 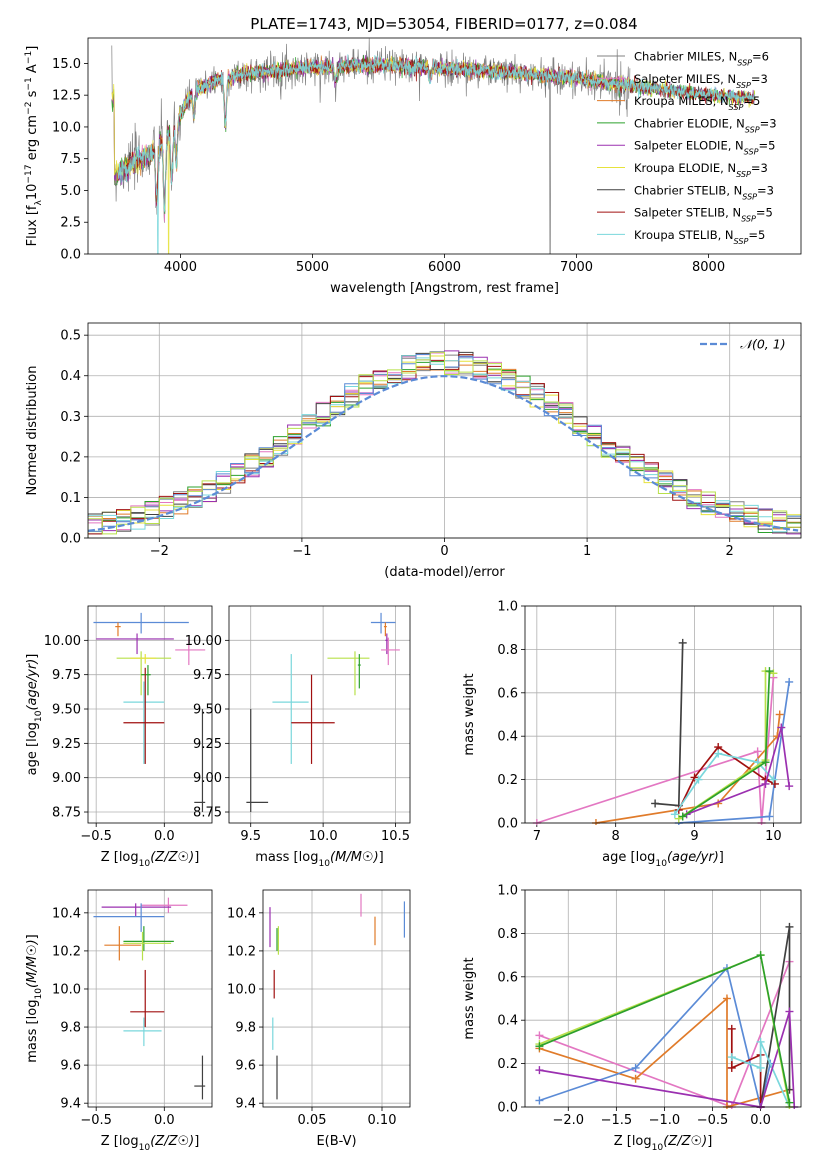 I want to click on y-tick-label: 9.6, so click(x=70, y=1066).